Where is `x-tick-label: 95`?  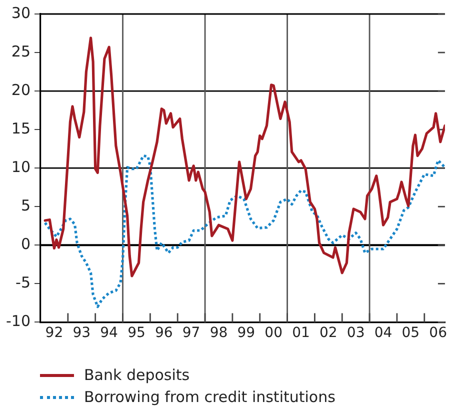 x-tick-label: 95 is located at coordinates (137, 333).